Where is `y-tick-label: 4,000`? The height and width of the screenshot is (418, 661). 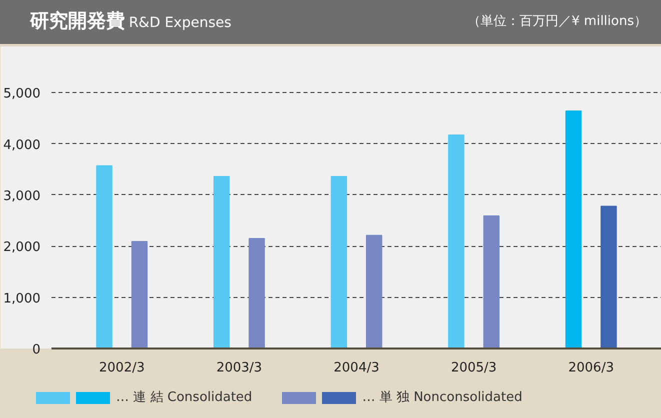
y-tick-label: 4,000 is located at coordinates (21, 145).